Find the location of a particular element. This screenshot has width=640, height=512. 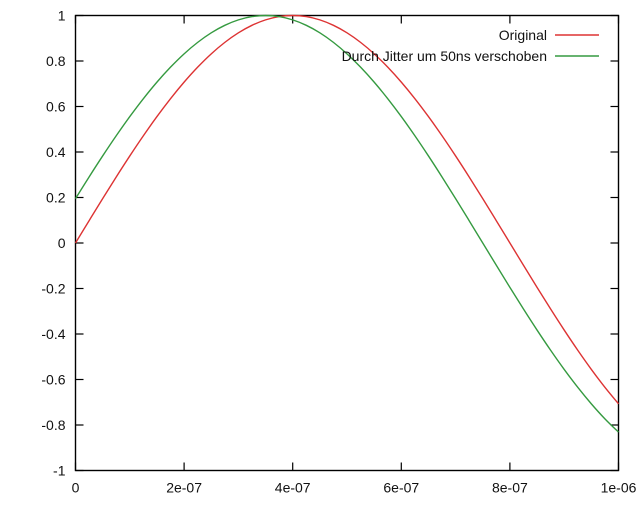

legend-entry-0: Original is located at coordinates (549, 35).